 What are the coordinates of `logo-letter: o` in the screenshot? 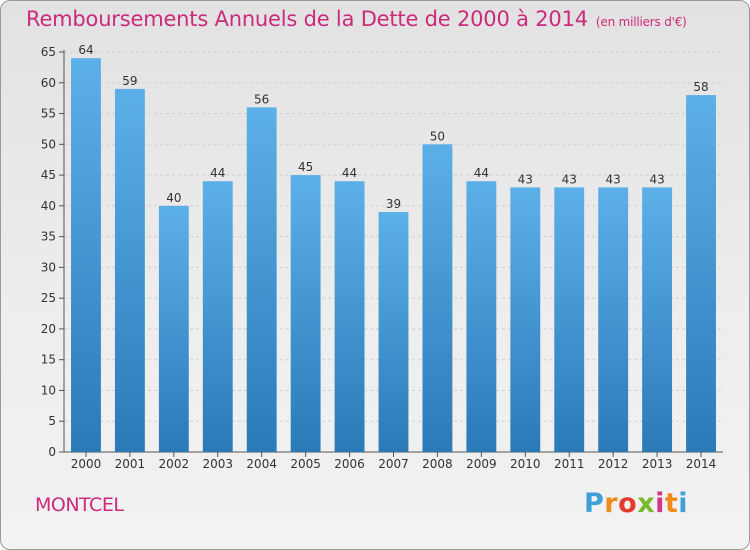 It's located at (628, 503).